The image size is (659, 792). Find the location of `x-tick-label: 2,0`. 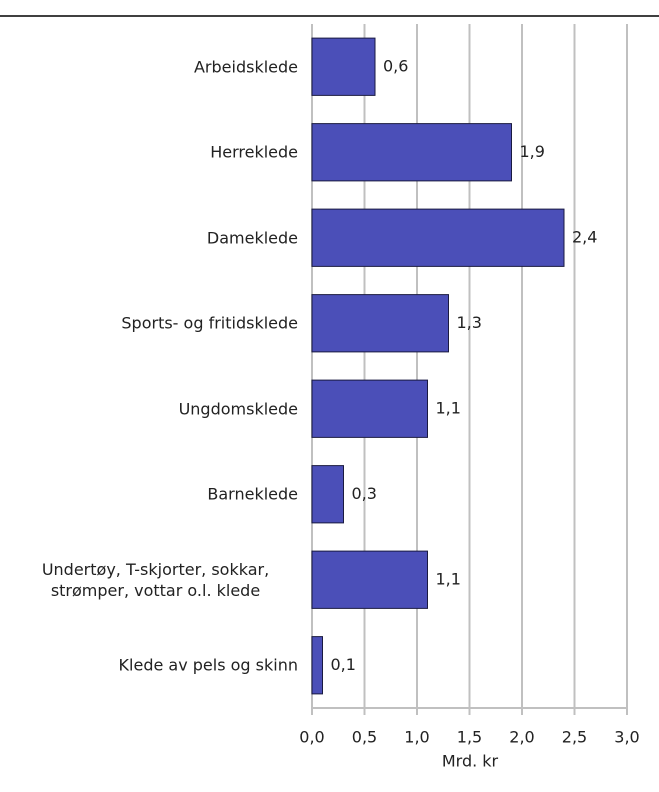

x-tick-label: 2,0 is located at coordinates (521, 737).